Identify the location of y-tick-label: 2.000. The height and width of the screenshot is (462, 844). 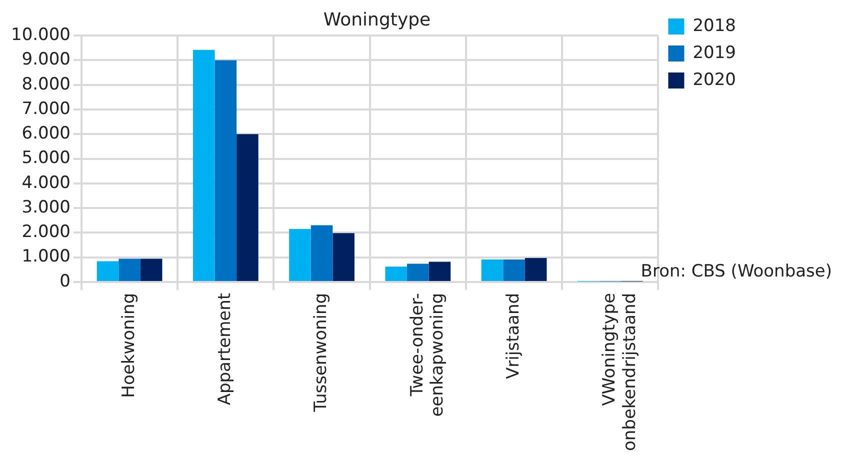
(46, 232).